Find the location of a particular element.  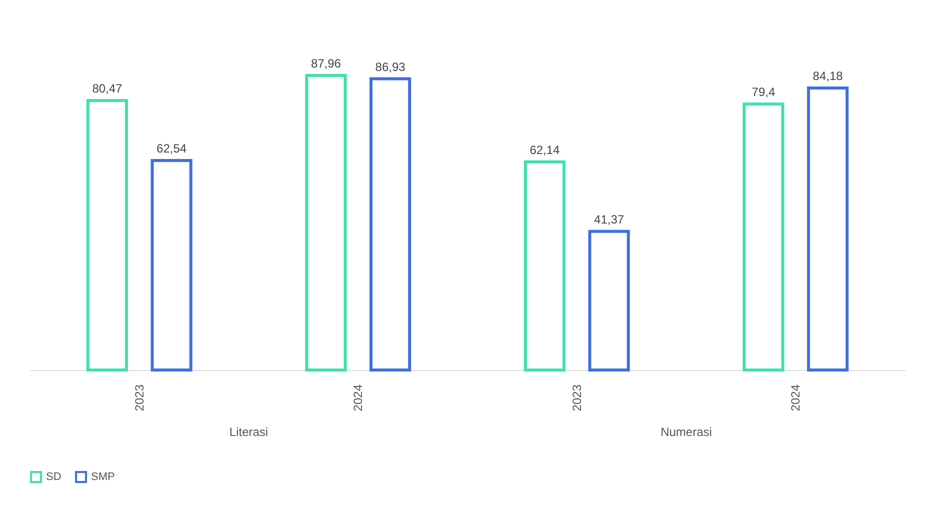

text: Literasi is located at coordinates (248, 432).